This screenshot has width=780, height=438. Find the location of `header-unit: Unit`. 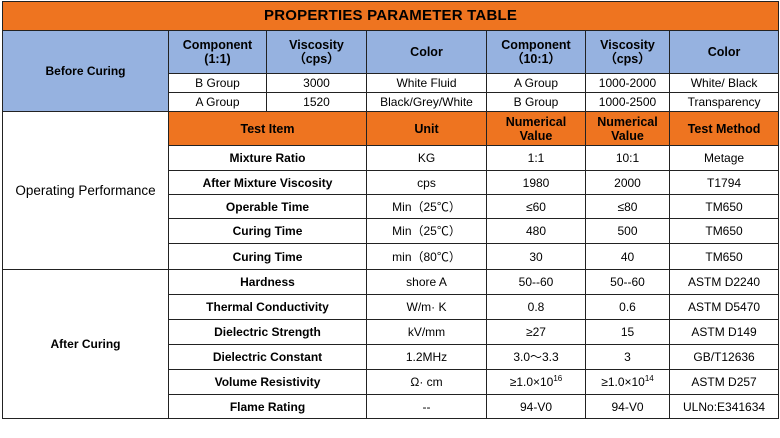

header-unit: Unit is located at coordinates (426, 128).